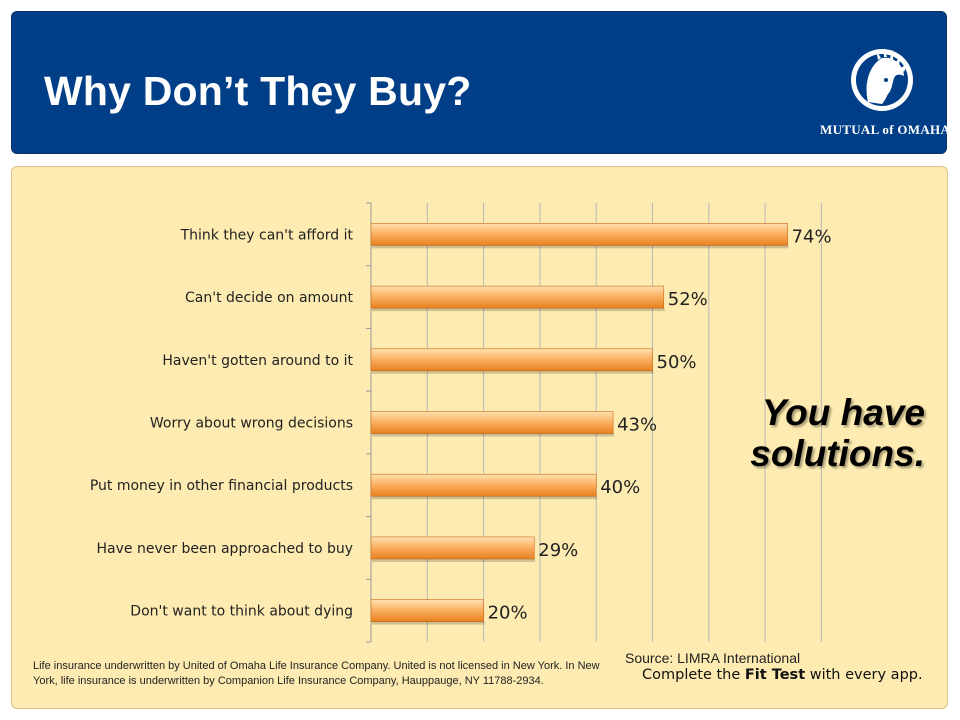 The width and height of the screenshot is (960, 720). Describe the element at coordinates (688, 299) in the screenshot. I see `value-label: 52%` at that location.